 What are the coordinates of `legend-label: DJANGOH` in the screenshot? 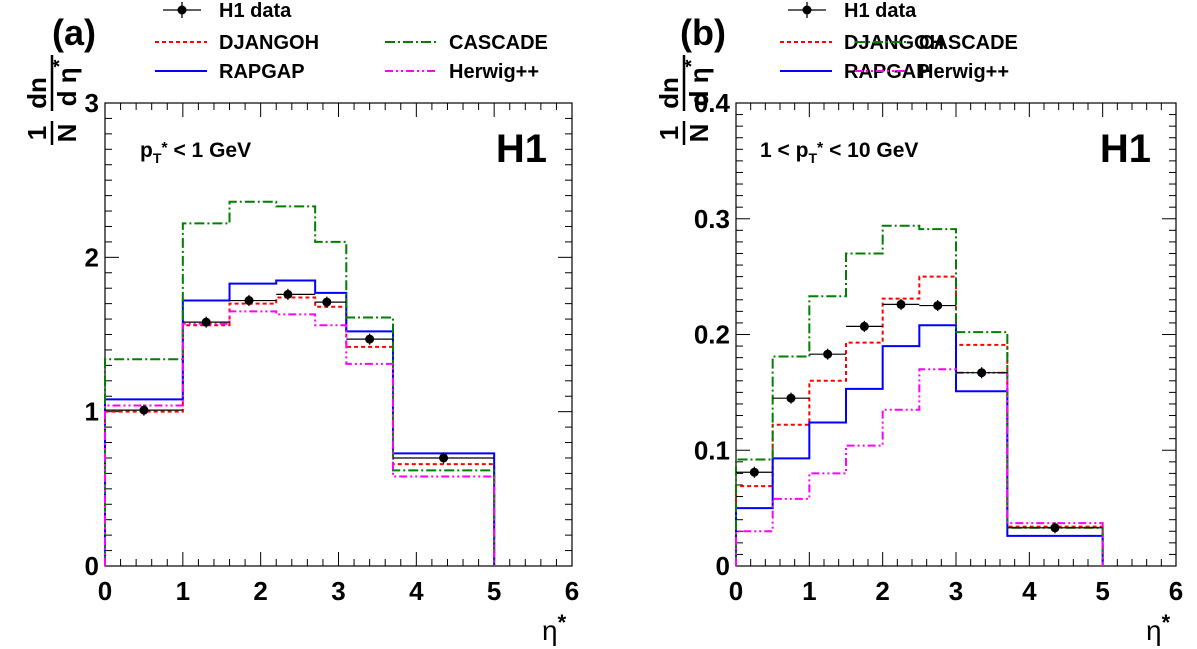 It's located at (269, 43).